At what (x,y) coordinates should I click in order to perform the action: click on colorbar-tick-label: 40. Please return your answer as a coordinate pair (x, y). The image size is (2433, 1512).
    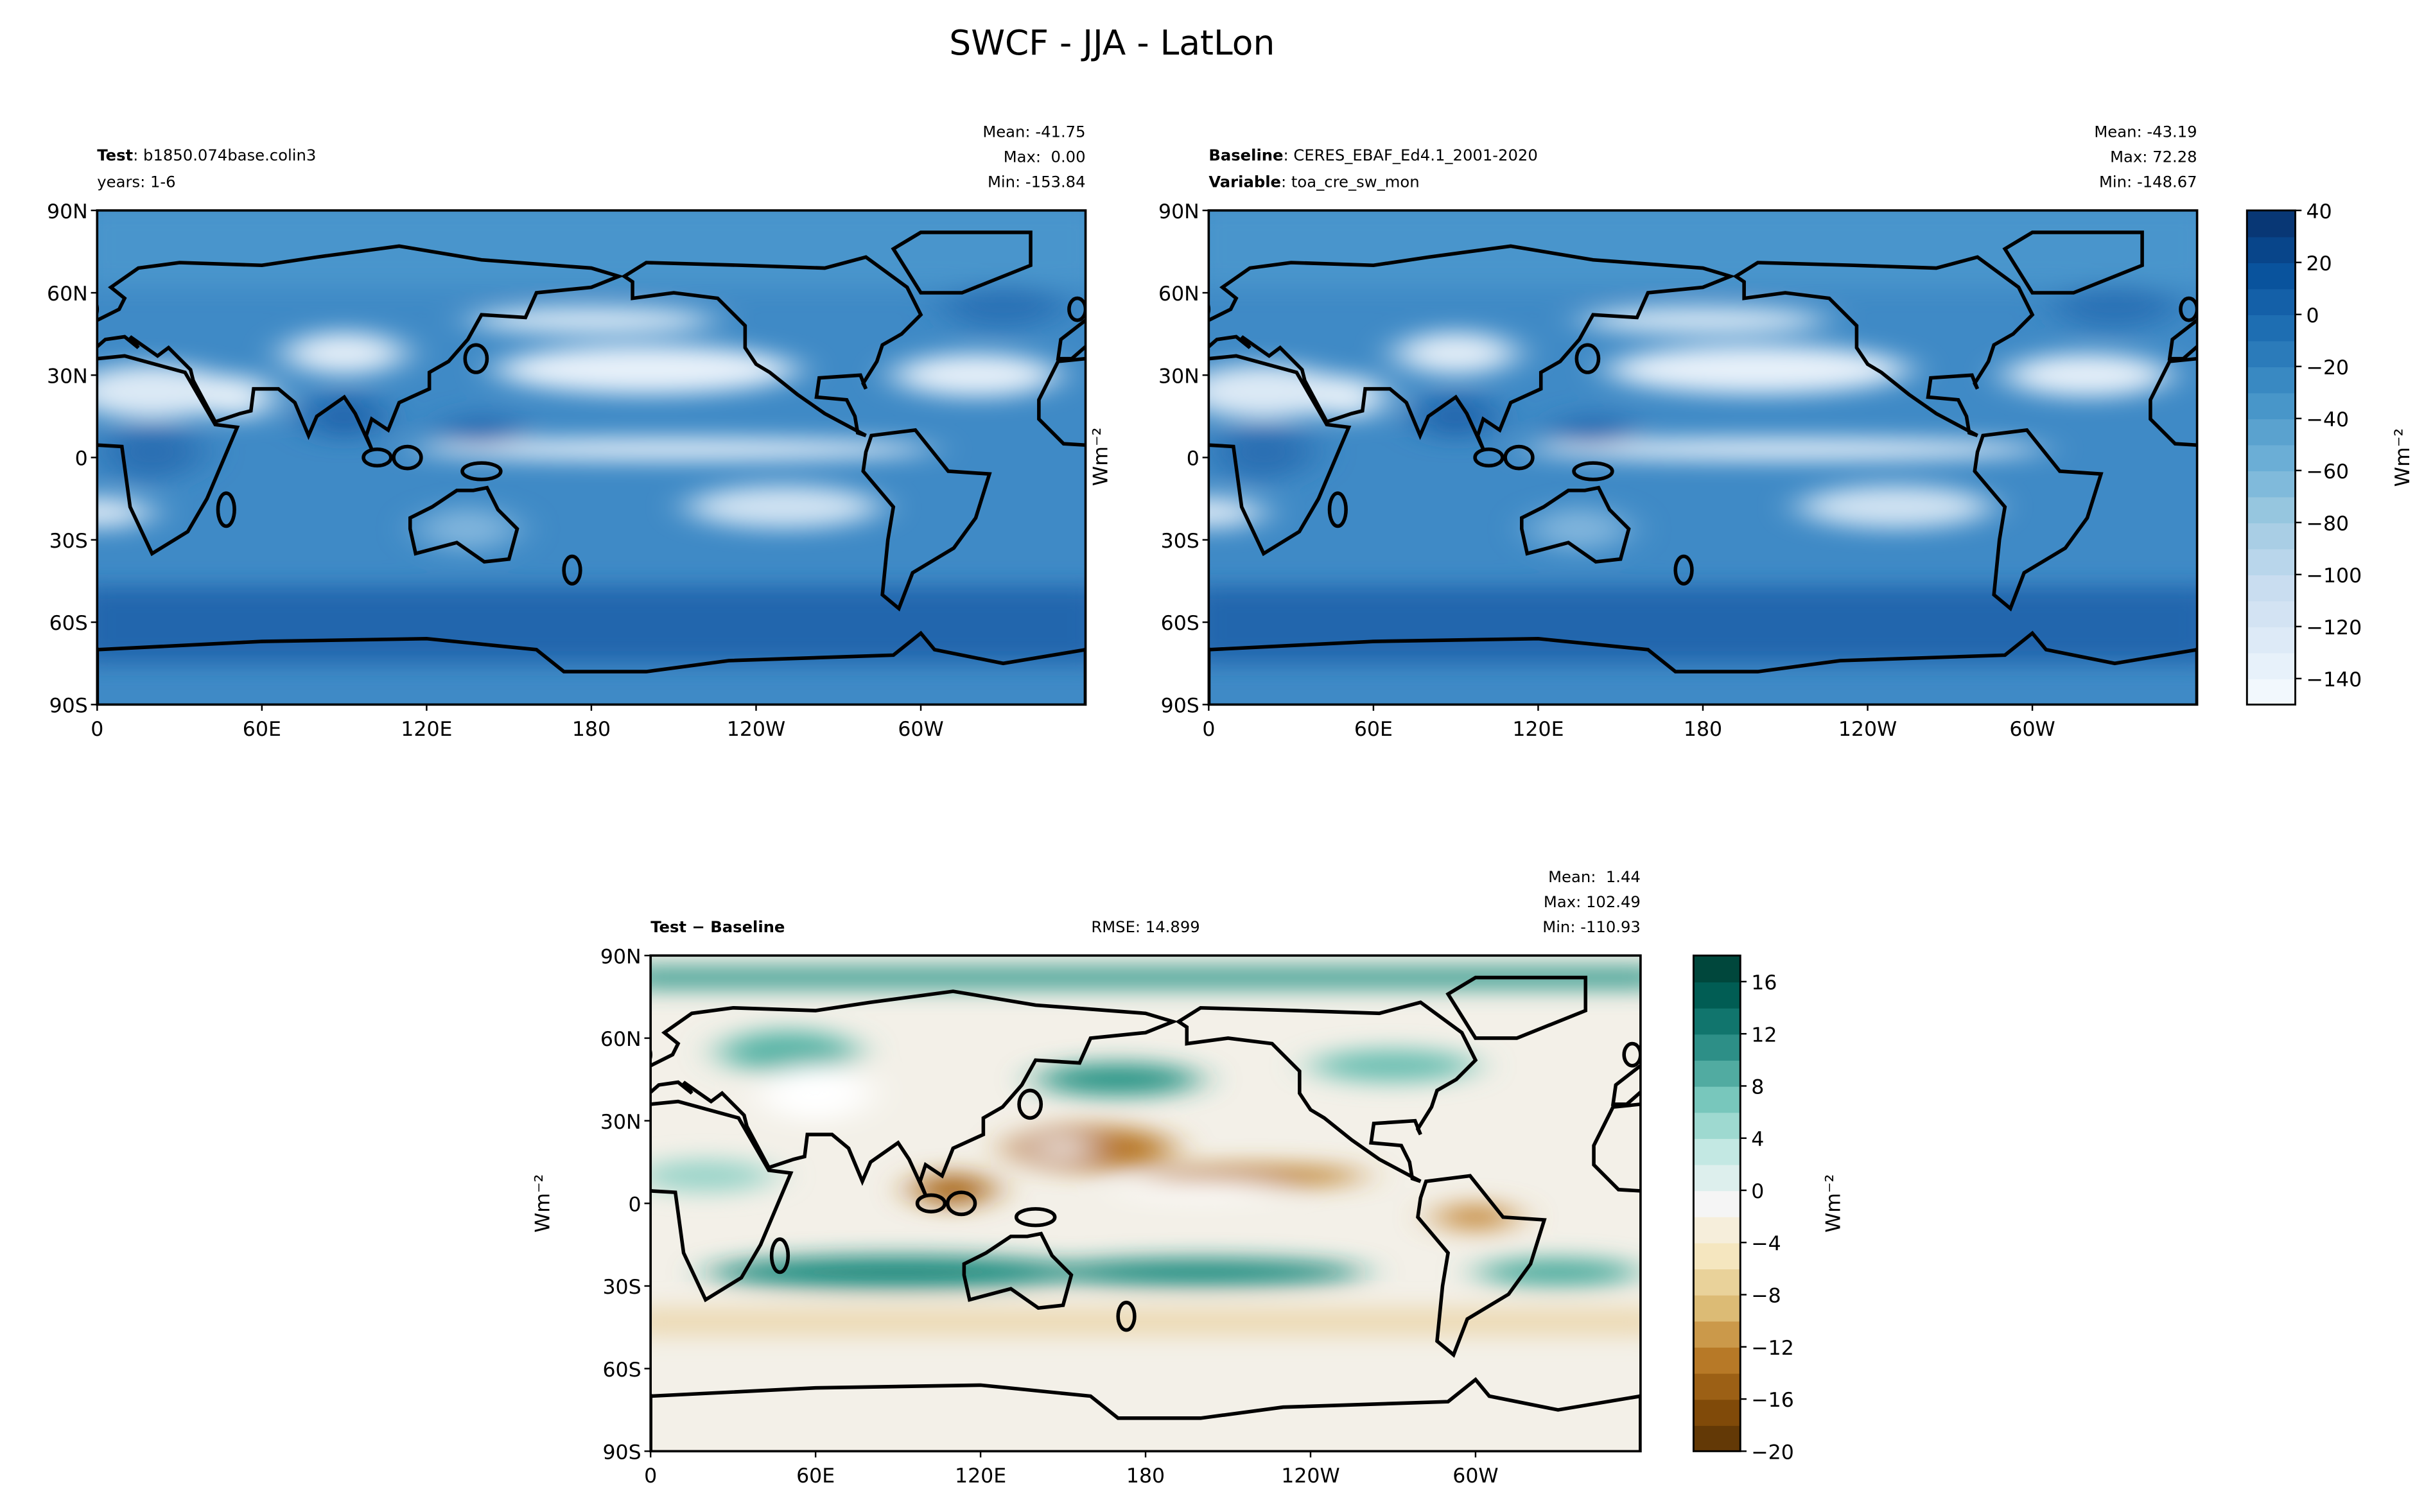
    Looking at the image, I should click on (2319, 211).